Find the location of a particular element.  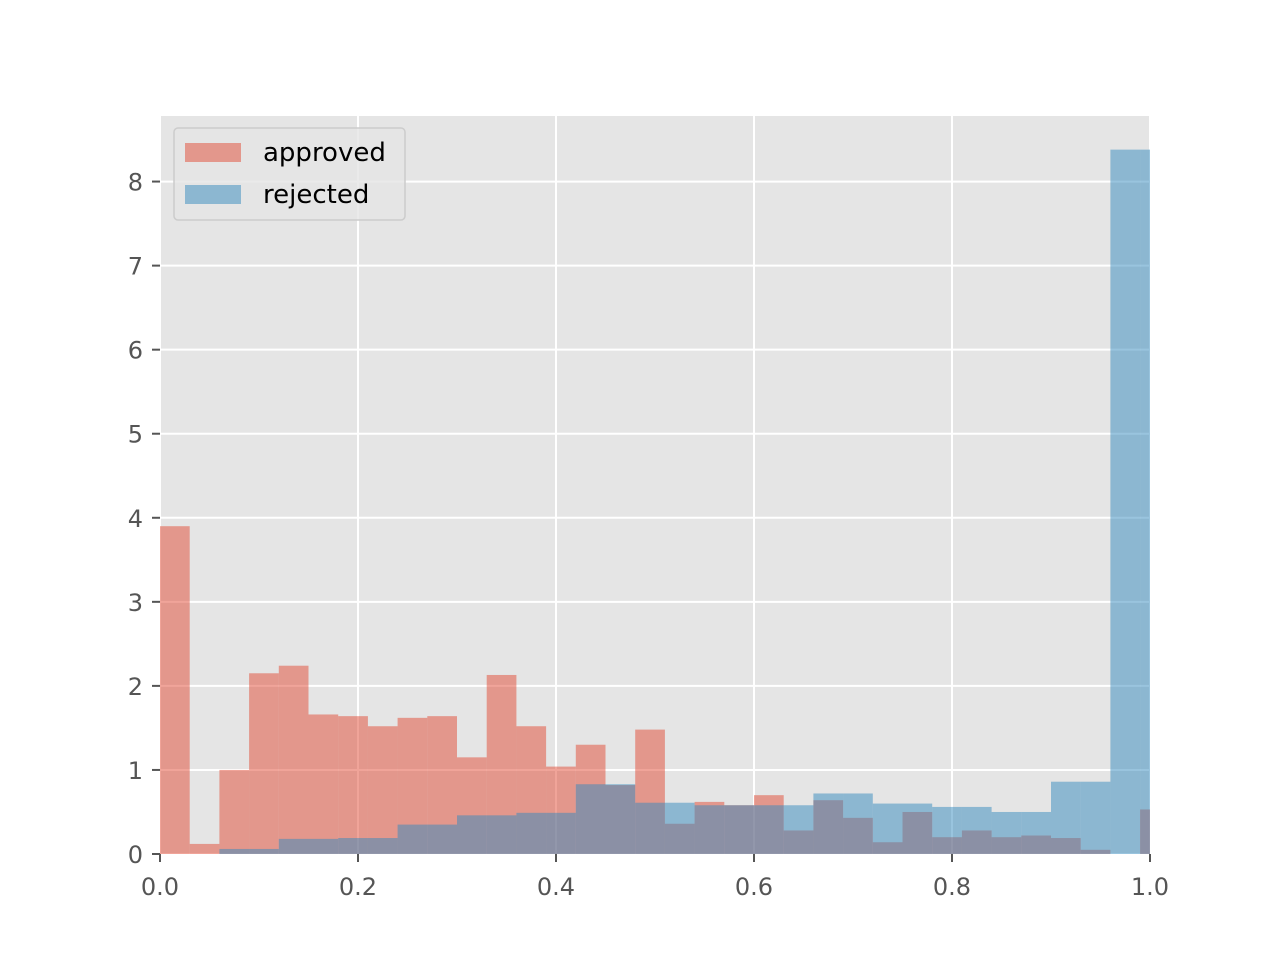

x-tick-label: 0.8 is located at coordinates (952, 887).